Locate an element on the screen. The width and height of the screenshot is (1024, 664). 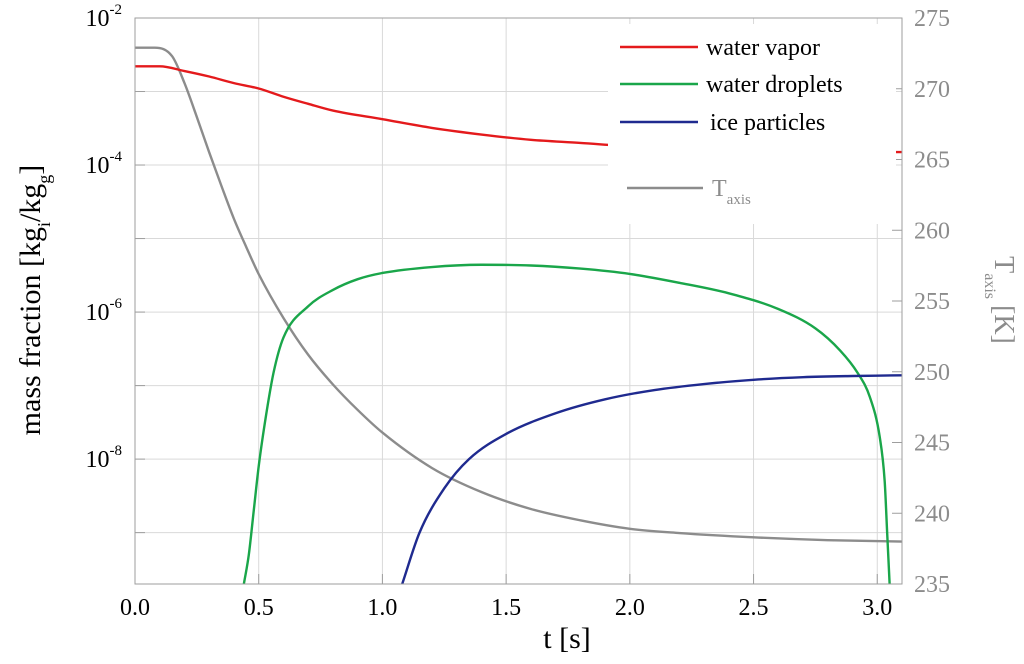
y-right-tick-label: 245 is located at coordinates (932, 444).